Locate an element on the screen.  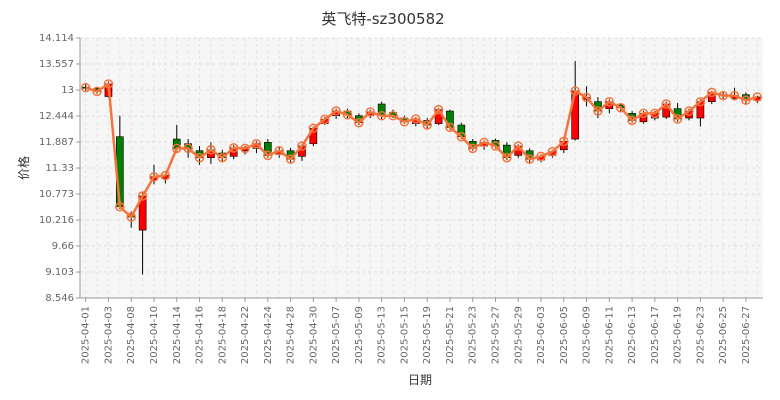
y-tick-label: 13 is located at coordinates (67, 90).